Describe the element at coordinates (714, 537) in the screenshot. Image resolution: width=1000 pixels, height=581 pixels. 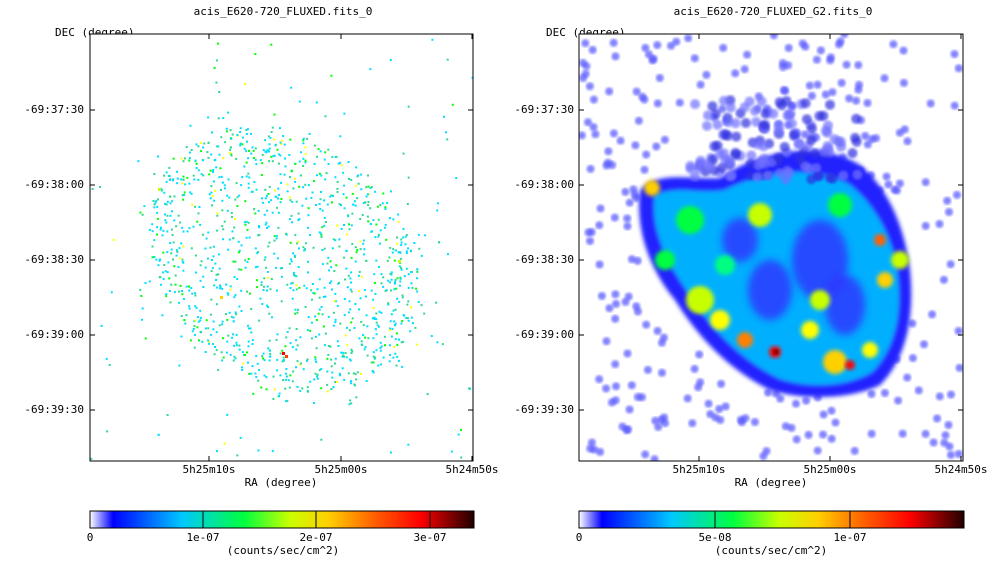
I see `colorbar-tick-label: 5e-08` at that location.